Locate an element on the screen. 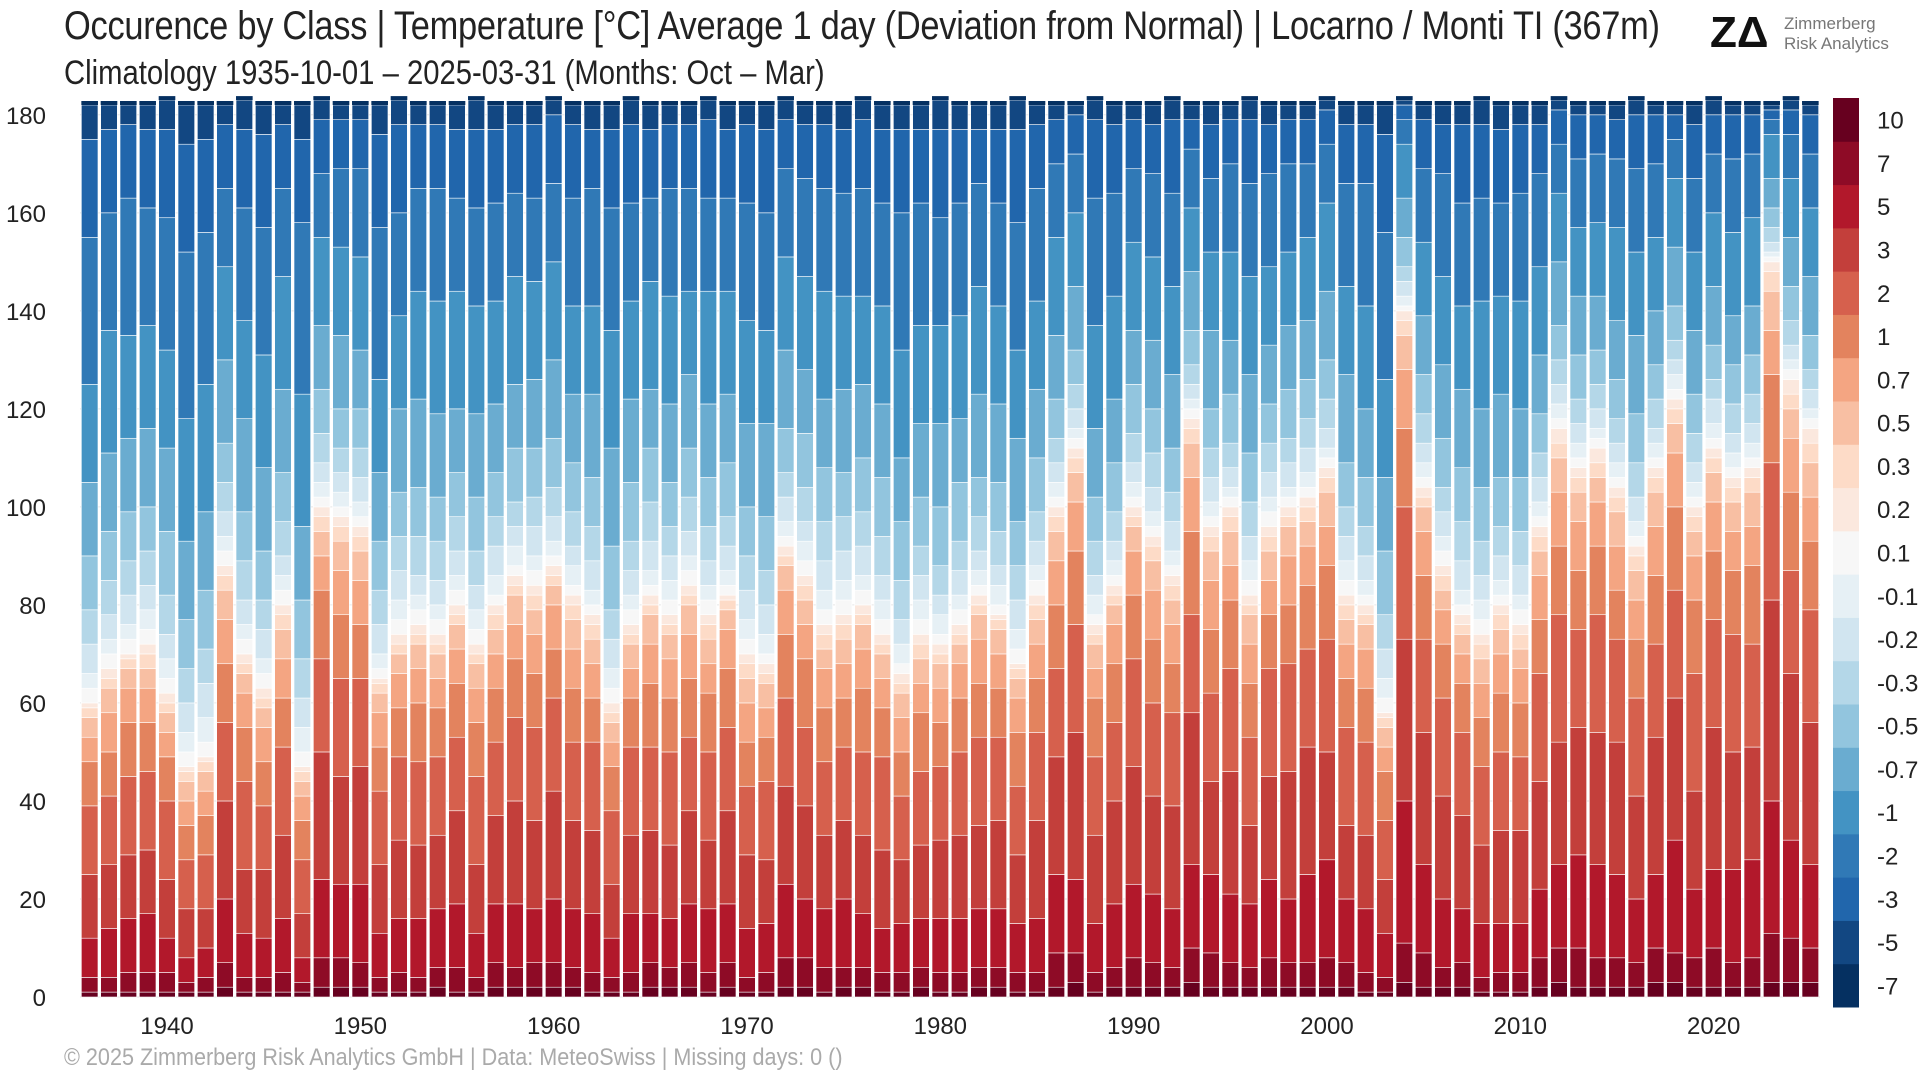 The height and width of the screenshot is (1080, 1920). colorbar-label: 5 is located at coordinates (1883, 207).